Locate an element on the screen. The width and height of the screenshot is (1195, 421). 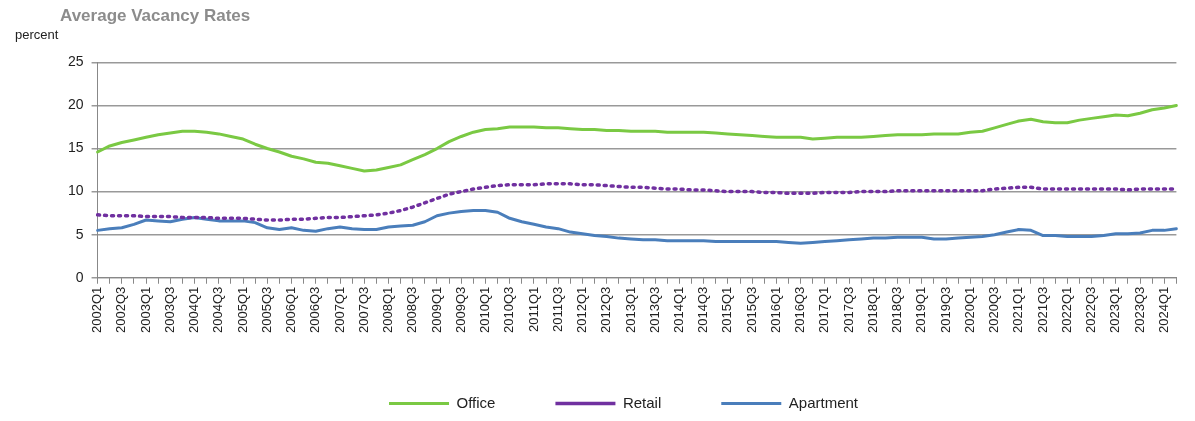
x-tick-label: 2017Q1 is located at coordinates (824, 309).